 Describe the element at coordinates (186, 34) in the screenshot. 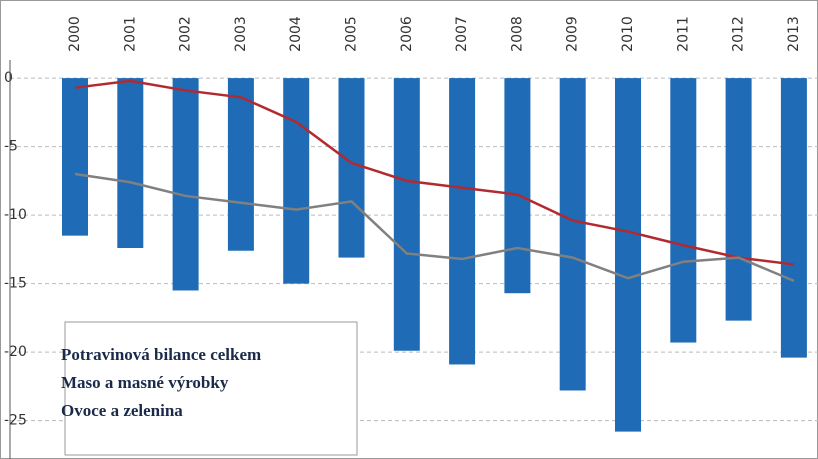

I see `x-tick-label: 2002` at that location.